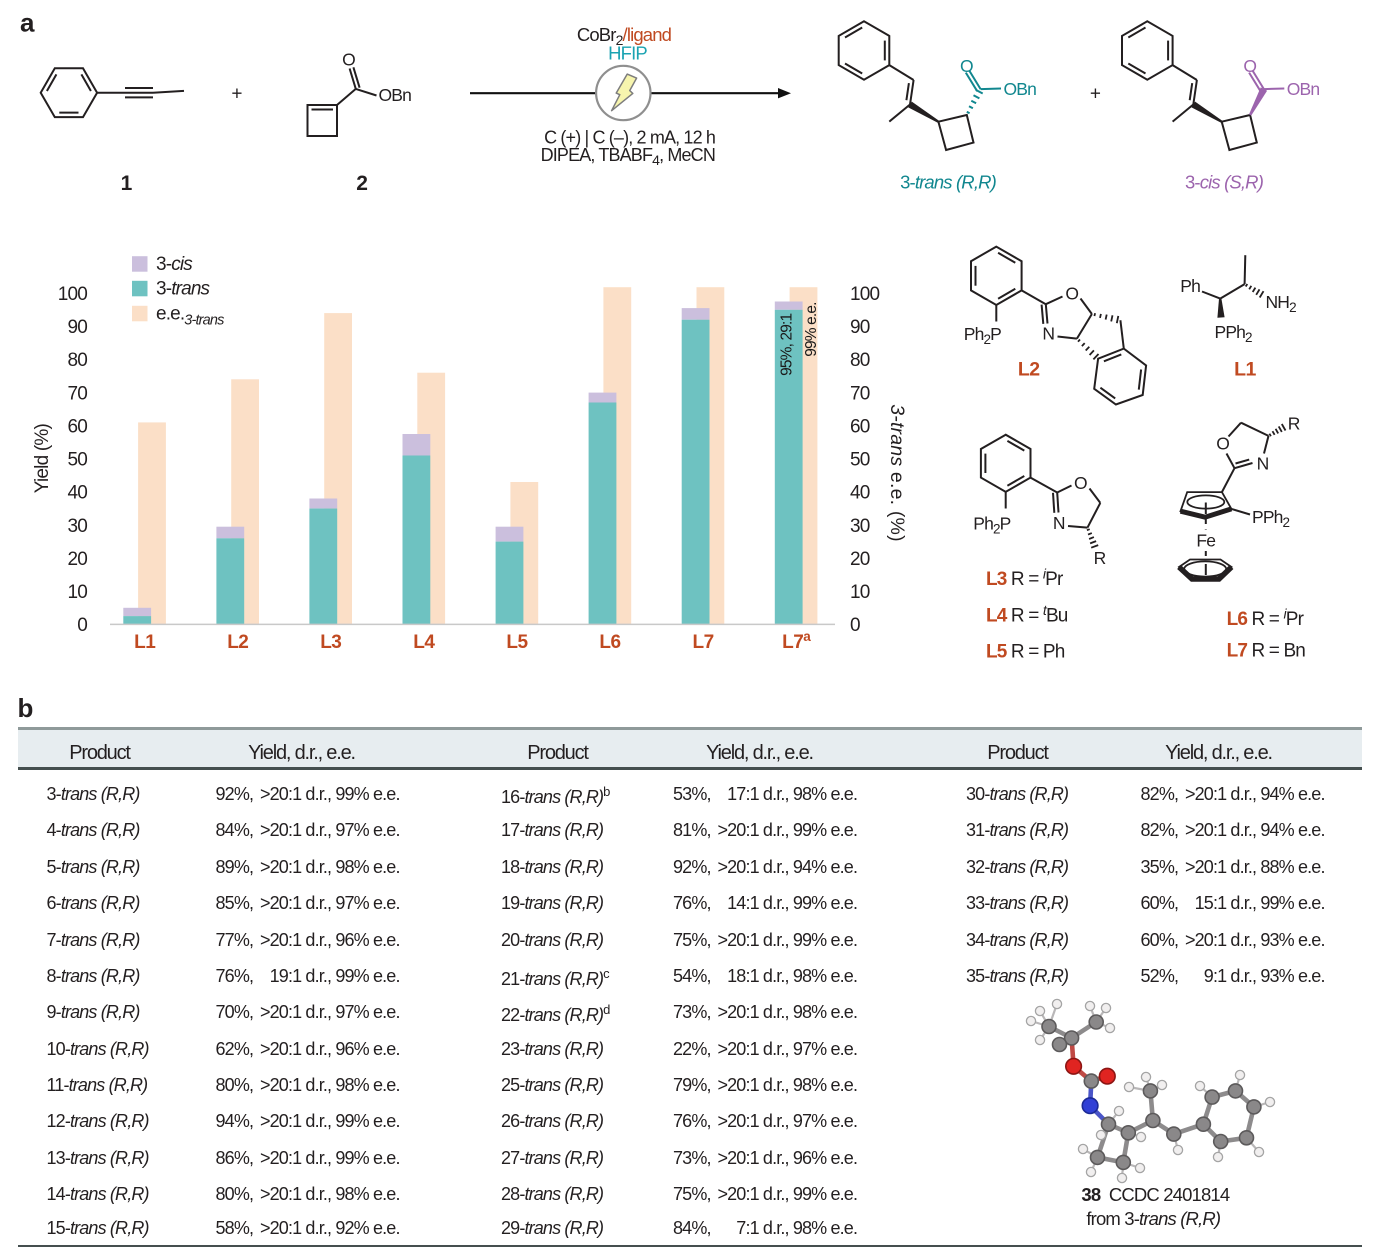 The image size is (1380, 1254). I want to click on svg-text: 3-cis (S,R), so click(1224, 182).